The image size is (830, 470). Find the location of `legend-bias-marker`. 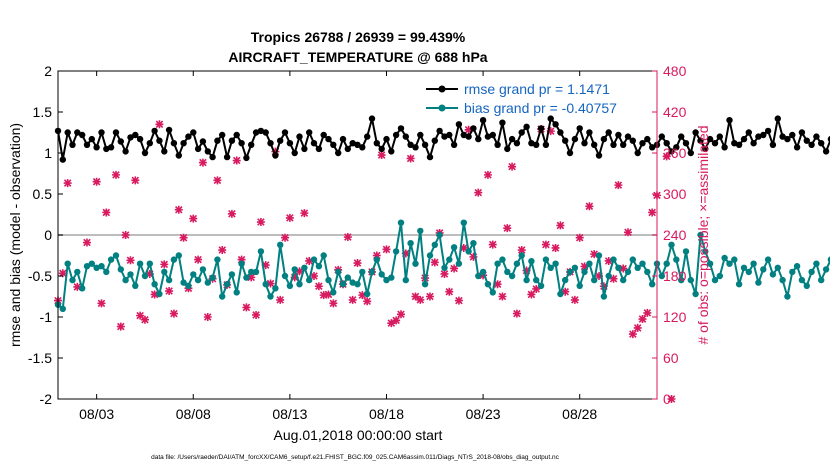

legend-bias-marker is located at coordinates (442, 108).